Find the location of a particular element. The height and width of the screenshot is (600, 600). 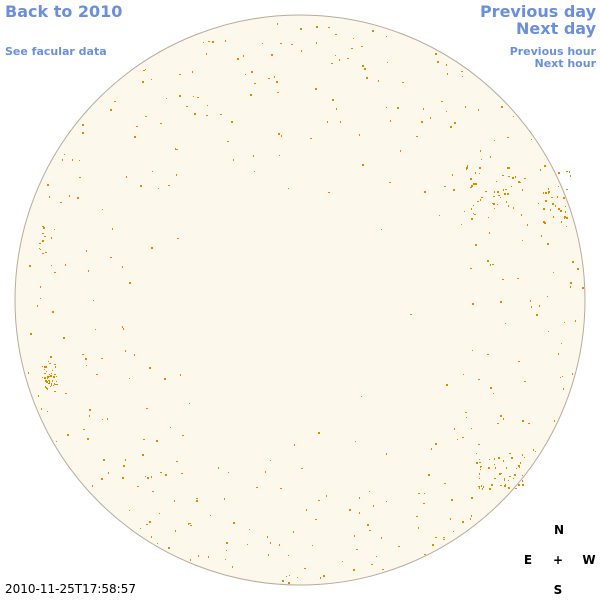

previous-day-link: Previous day is located at coordinates (537, 11).